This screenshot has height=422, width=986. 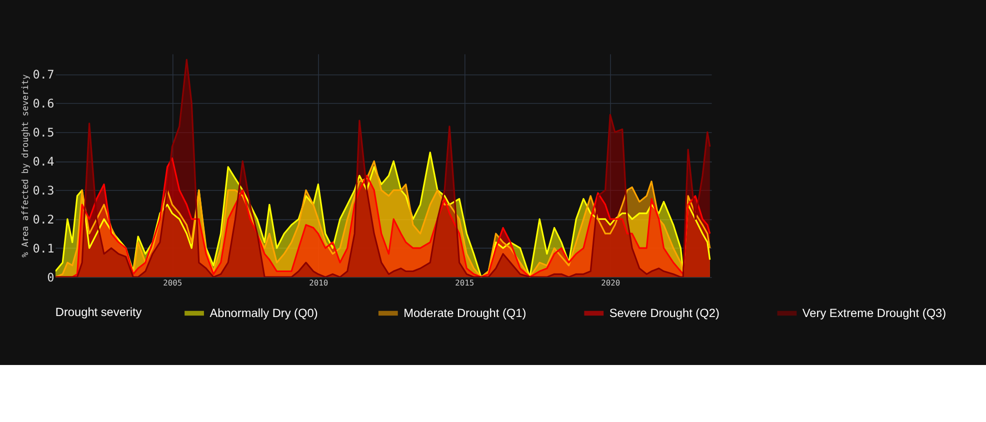 I want to click on y-axis-title: % Area affected by drought severity, so click(x=26, y=166).